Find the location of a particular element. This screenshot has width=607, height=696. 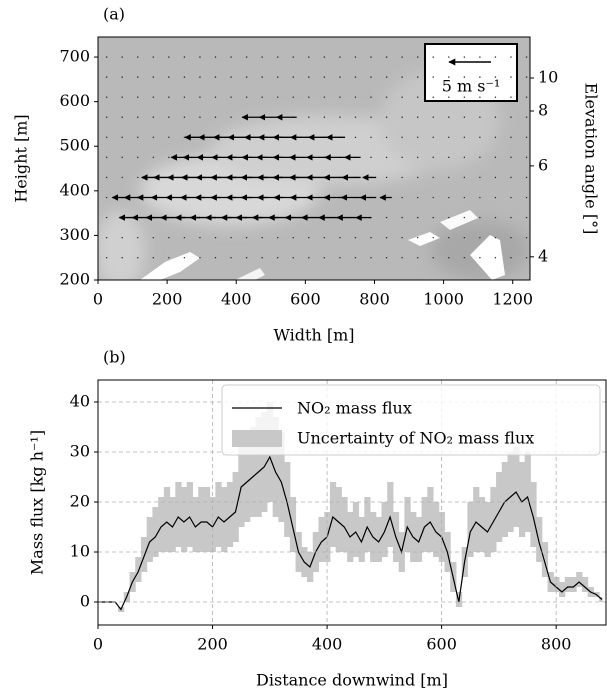

y-tick-label: 500 is located at coordinates (74, 145).